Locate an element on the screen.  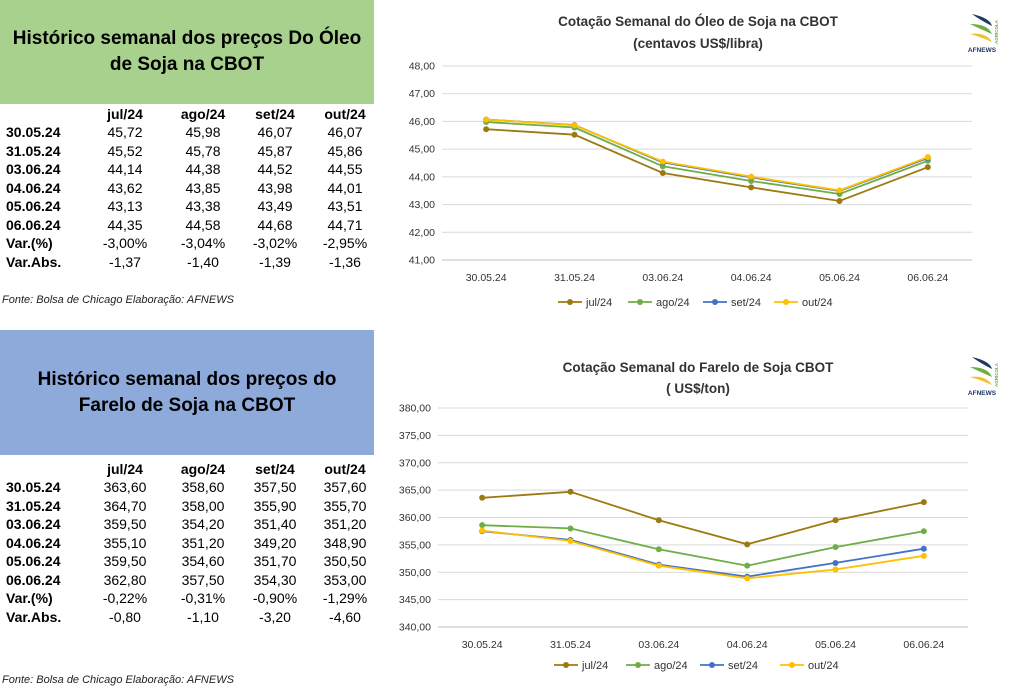
column-header: set/24 is located at coordinates (275, 114).